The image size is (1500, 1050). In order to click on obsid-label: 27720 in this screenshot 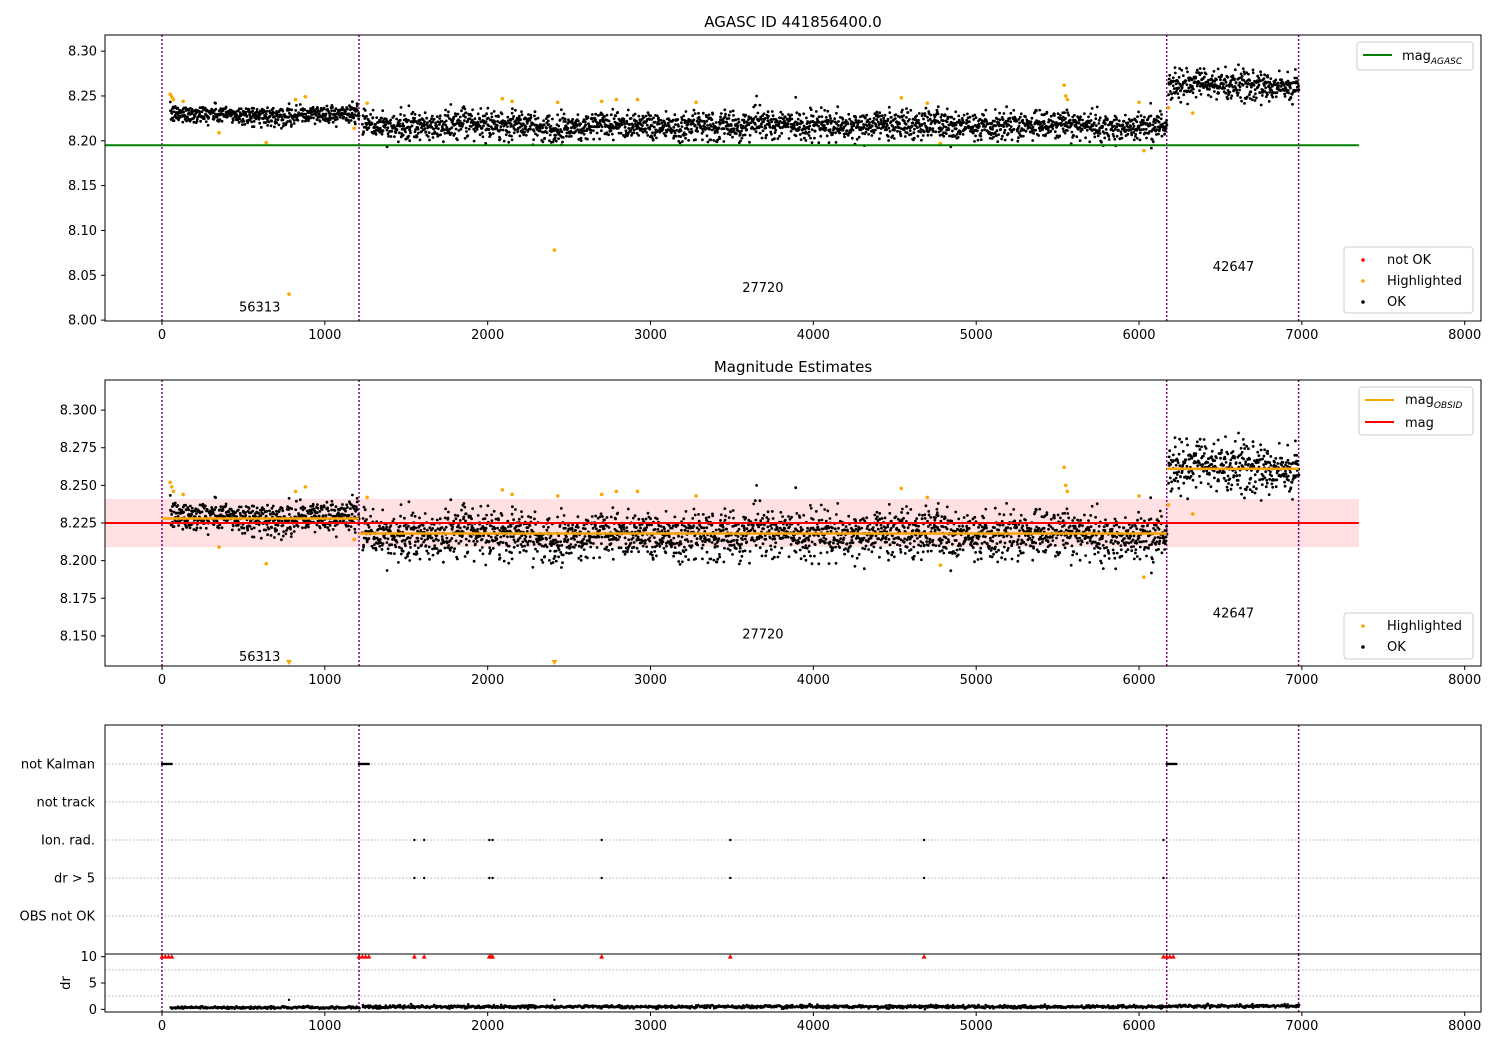, I will do `click(762, 288)`.